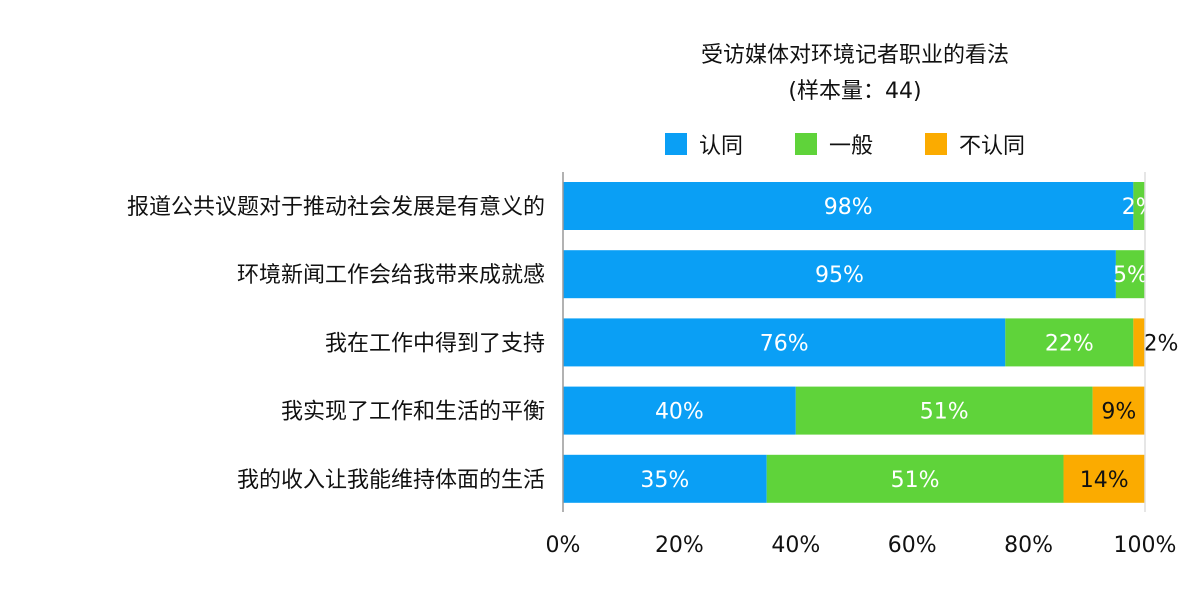  I want to click on data-label-3-2: 9%, so click(1118, 412).